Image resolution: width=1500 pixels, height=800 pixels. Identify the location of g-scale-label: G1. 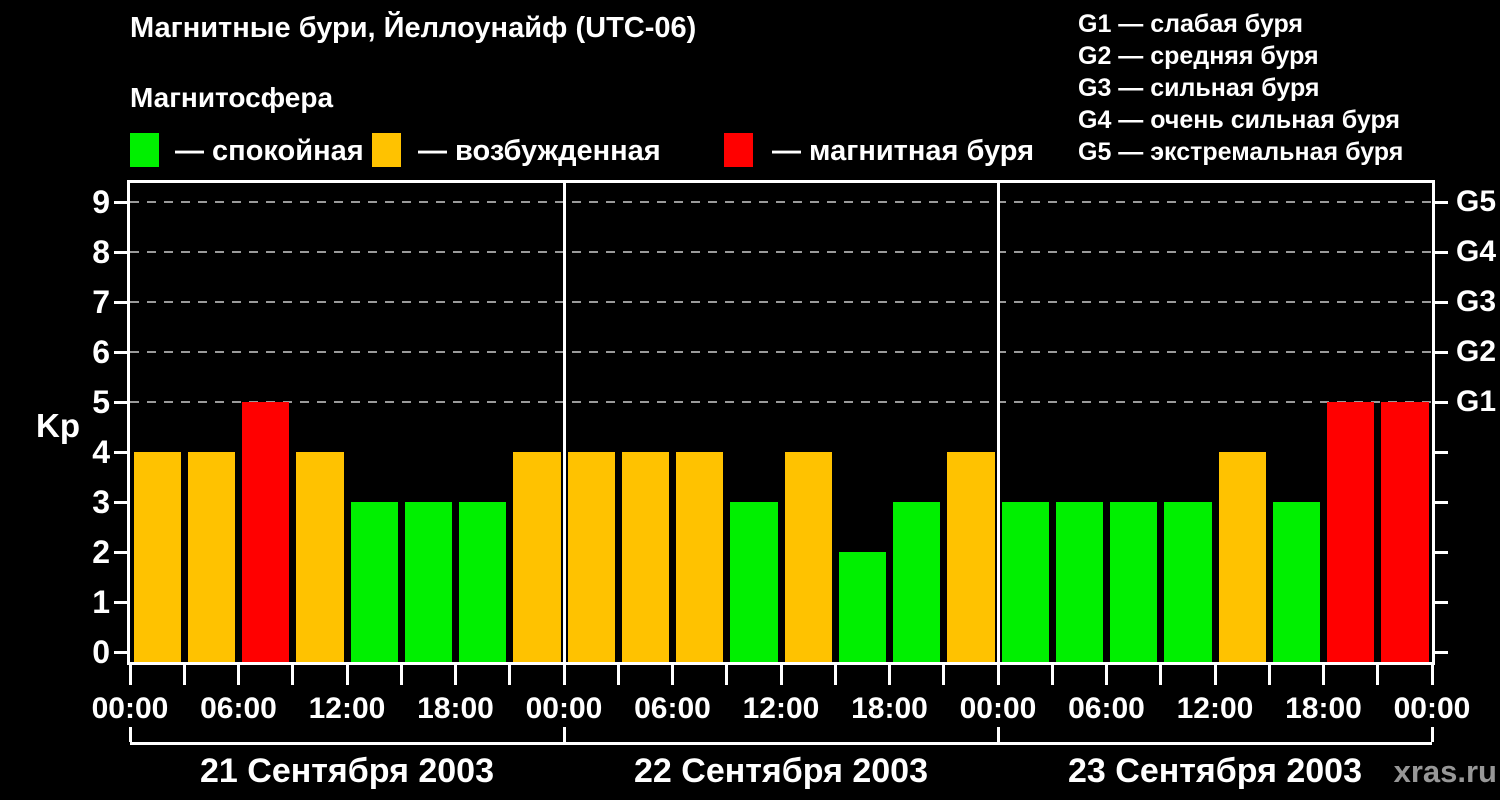
(1476, 401).